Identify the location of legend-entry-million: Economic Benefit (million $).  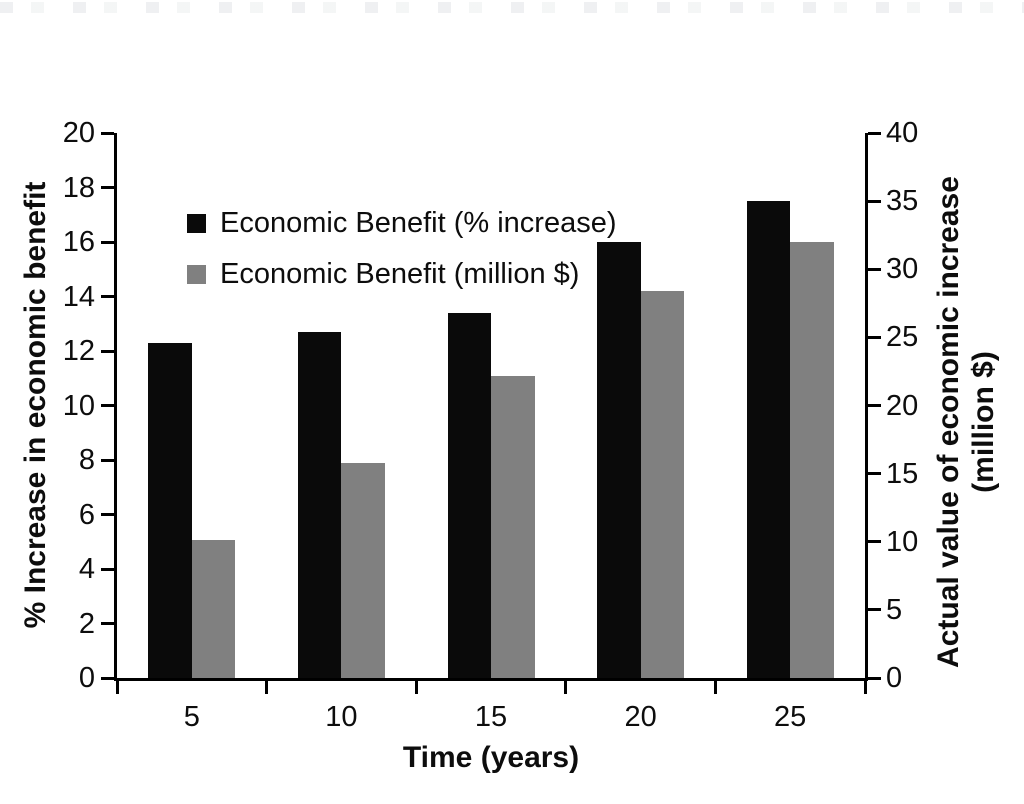
(402, 274).